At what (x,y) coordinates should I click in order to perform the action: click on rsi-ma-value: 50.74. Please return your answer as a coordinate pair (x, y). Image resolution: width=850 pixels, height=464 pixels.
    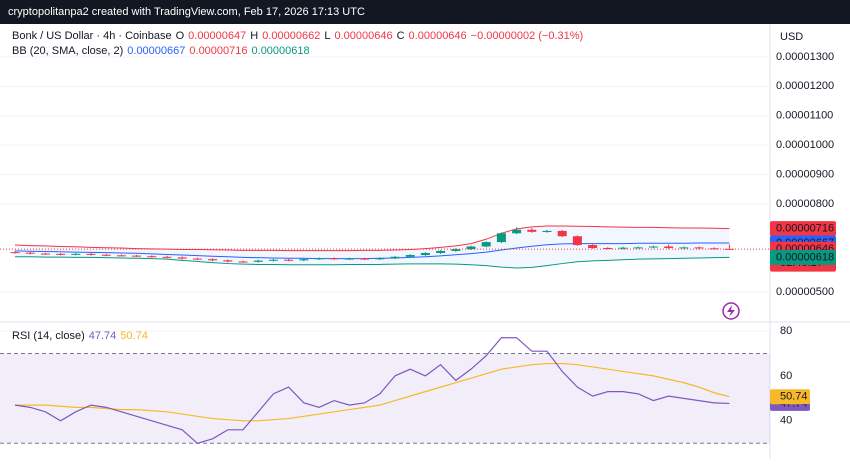
    Looking at the image, I should click on (134, 336).